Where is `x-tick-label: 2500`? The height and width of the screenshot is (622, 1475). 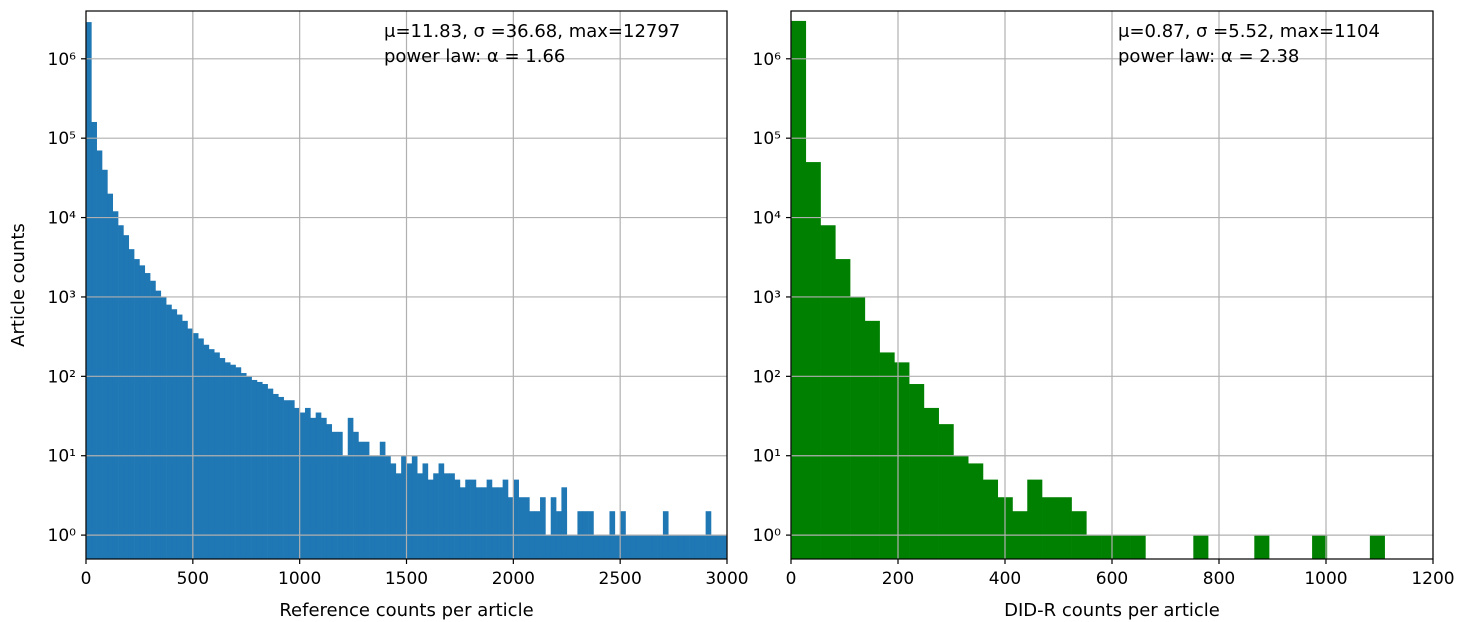
x-tick-label: 2500 is located at coordinates (620, 579).